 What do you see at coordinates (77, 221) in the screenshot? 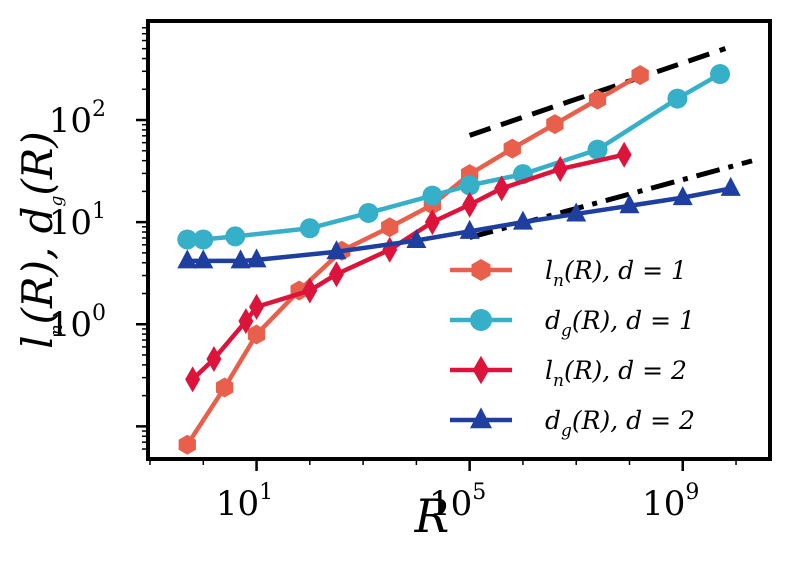
I see `y-tick-label: 10¹` at bounding box center [77, 221].